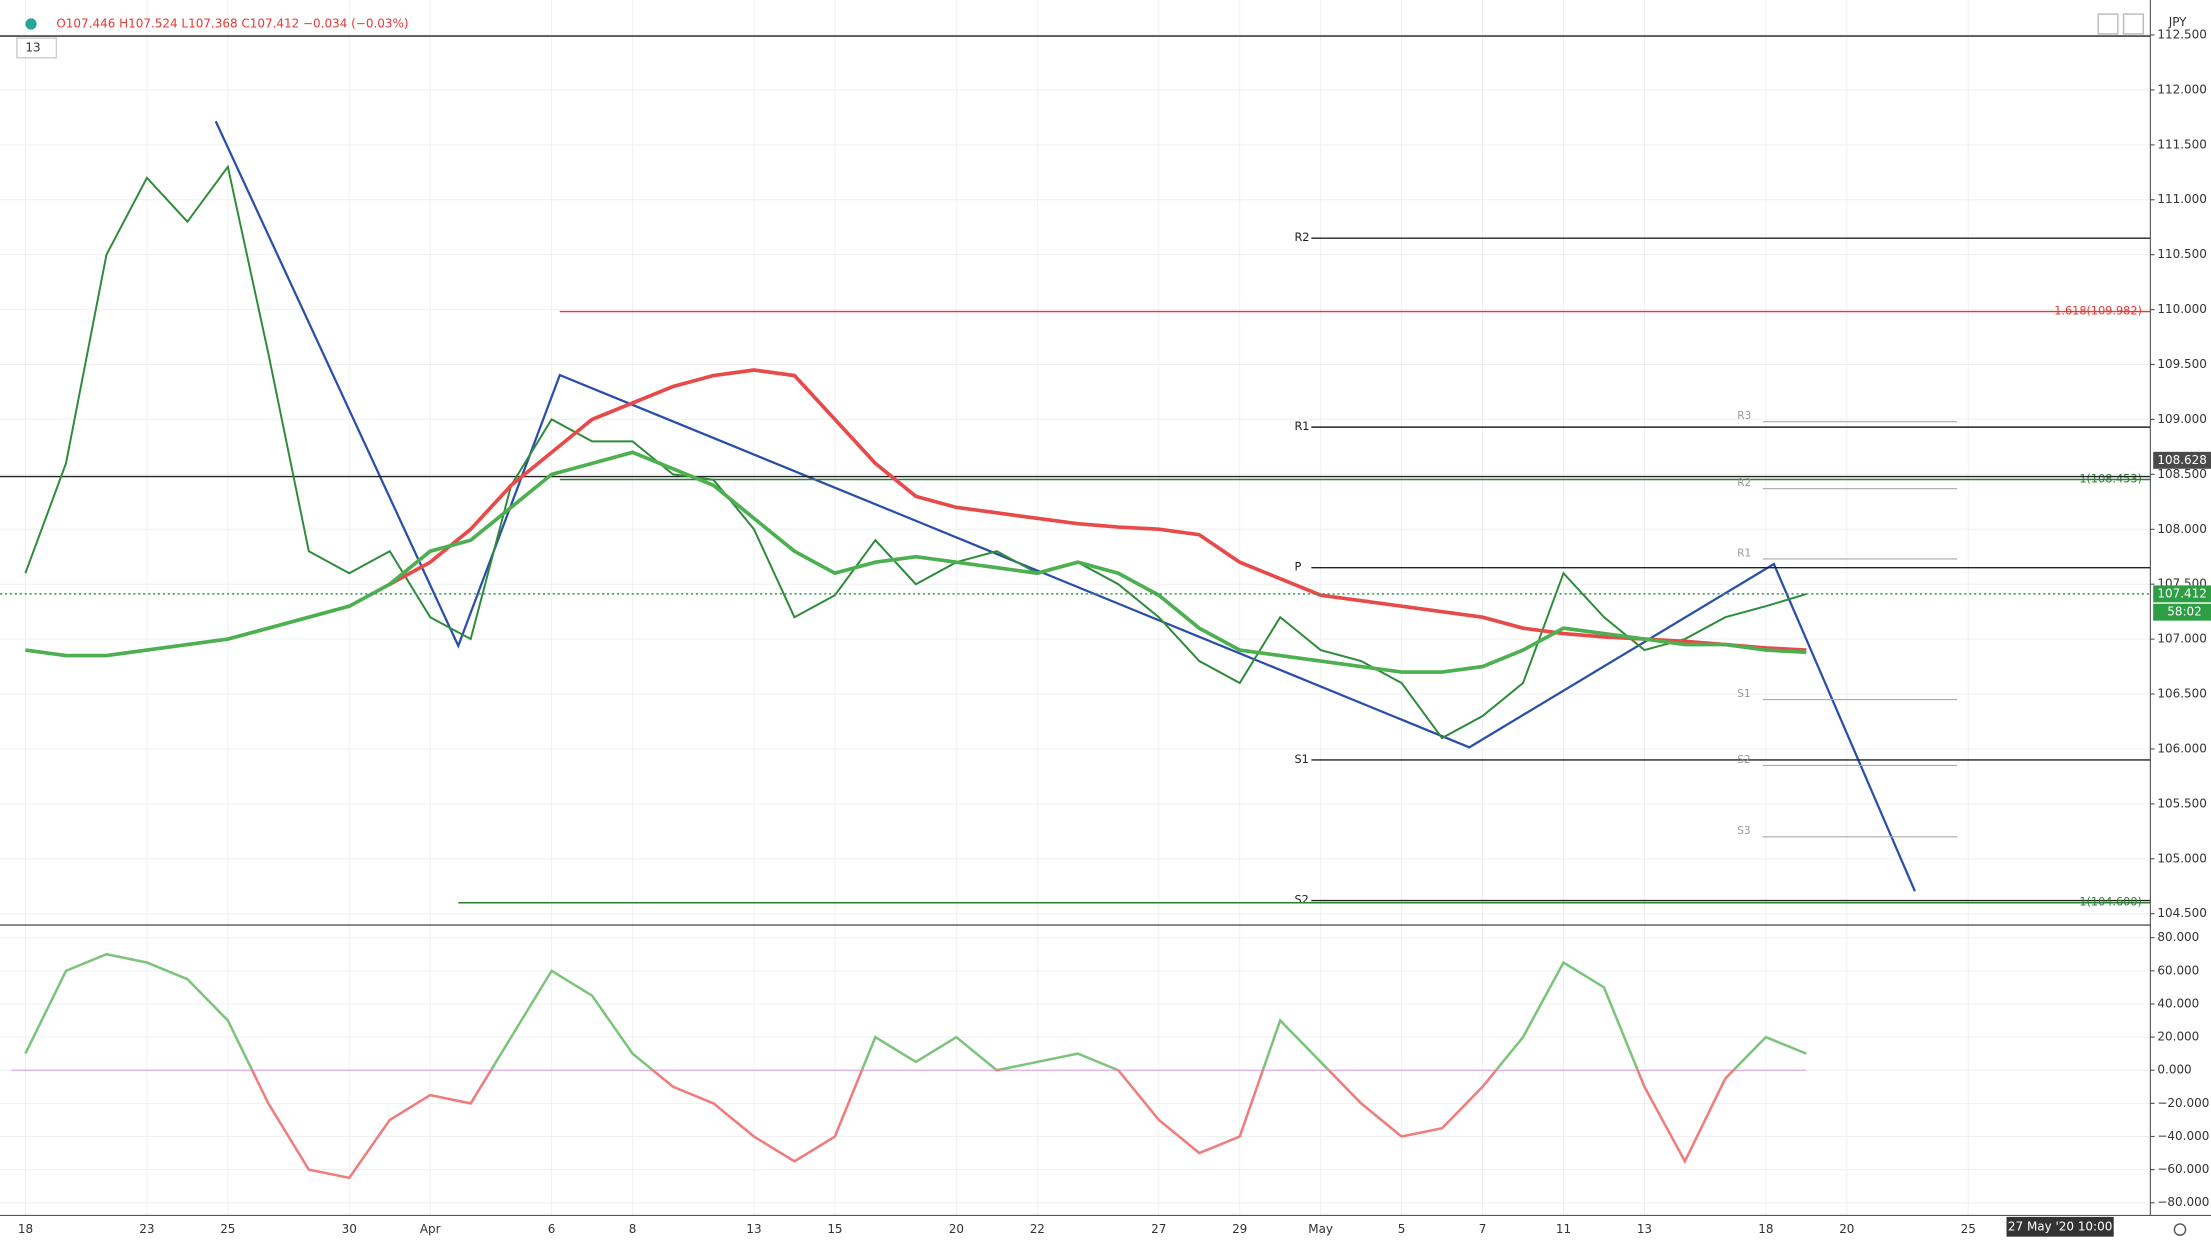 The image size is (2211, 1243). What do you see at coordinates (1402, 1229) in the screenshot?
I see `x-tick-label: 5` at bounding box center [1402, 1229].